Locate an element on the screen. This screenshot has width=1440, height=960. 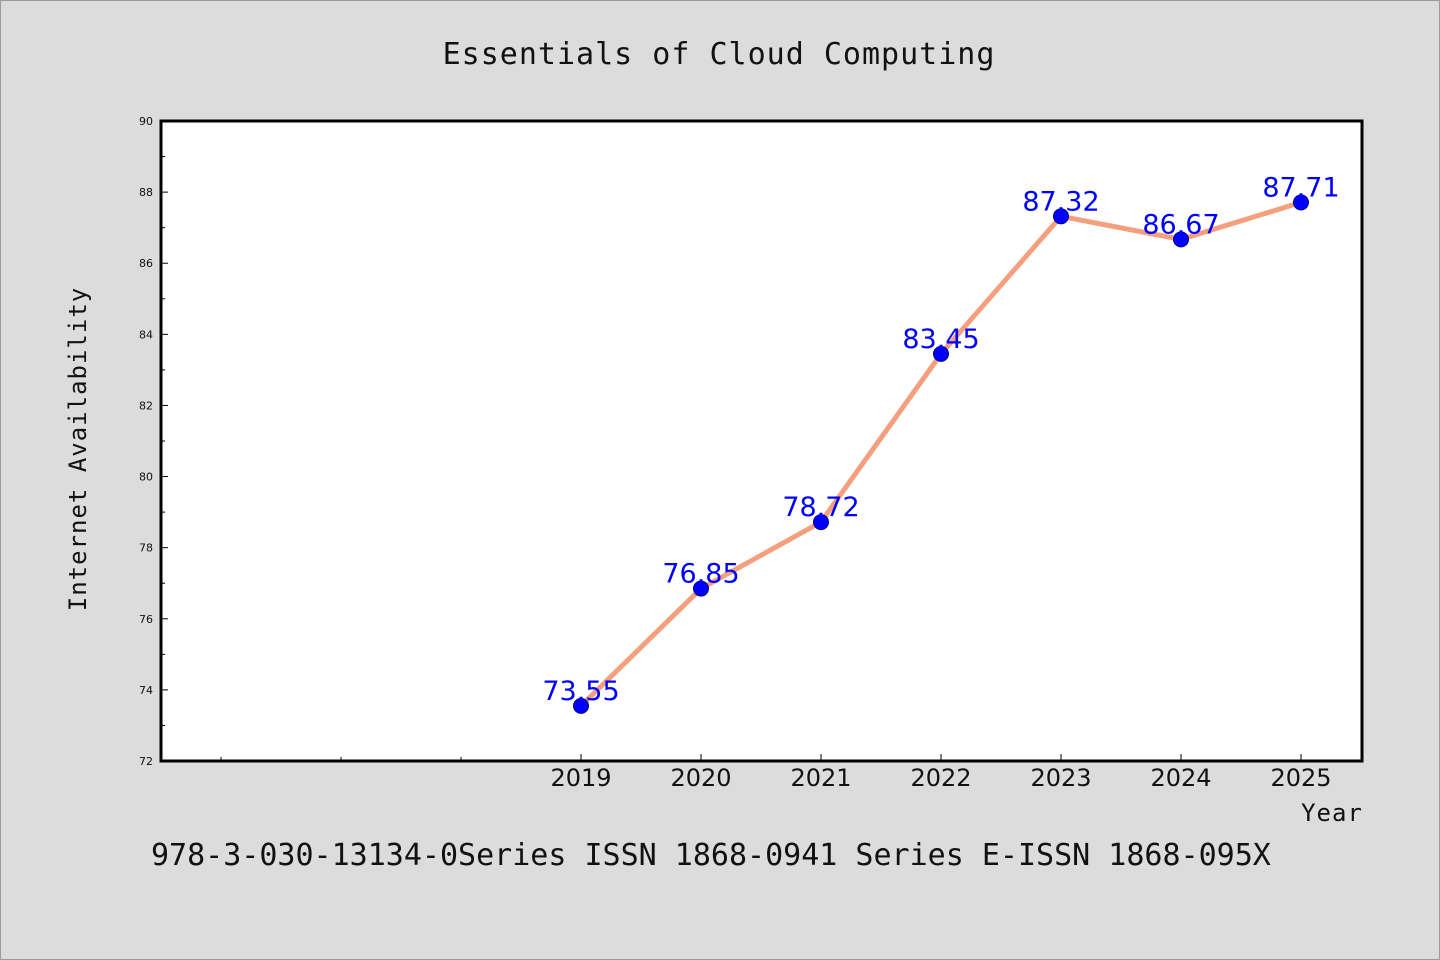
x-tick-label: 2019 is located at coordinates (580, 778).